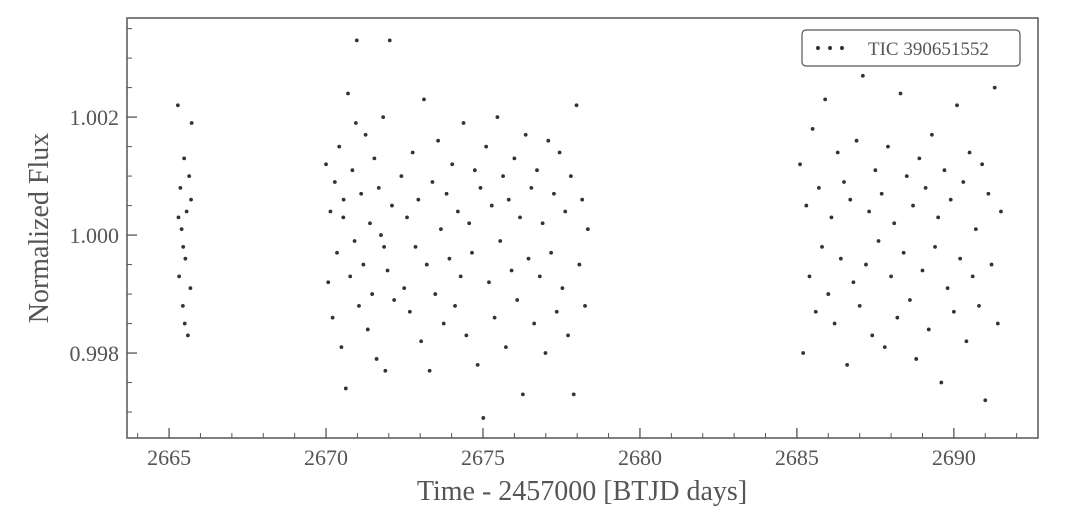 The width and height of the screenshot is (1084, 531). Describe the element at coordinates (582, 491) in the screenshot. I see `x-axis-label: Time - 2457000 [BTJD days]` at that location.